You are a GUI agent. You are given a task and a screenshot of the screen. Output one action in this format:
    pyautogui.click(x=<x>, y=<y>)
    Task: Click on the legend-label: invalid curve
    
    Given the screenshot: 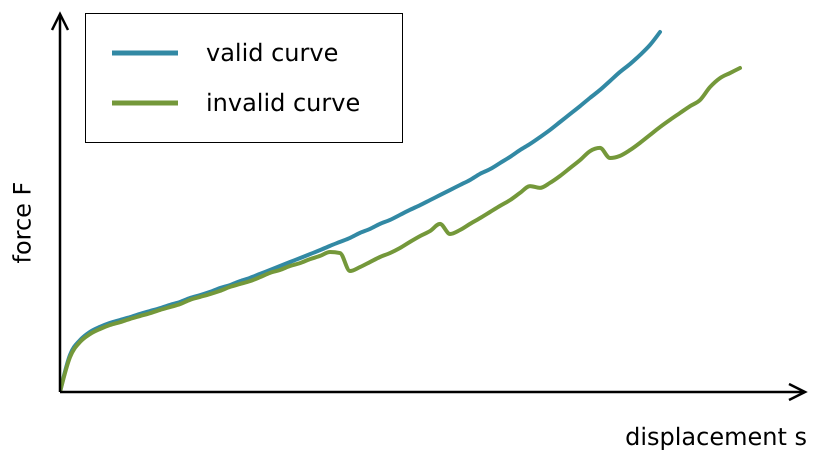 What is the action you would take?
    pyautogui.click(x=283, y=103)
    